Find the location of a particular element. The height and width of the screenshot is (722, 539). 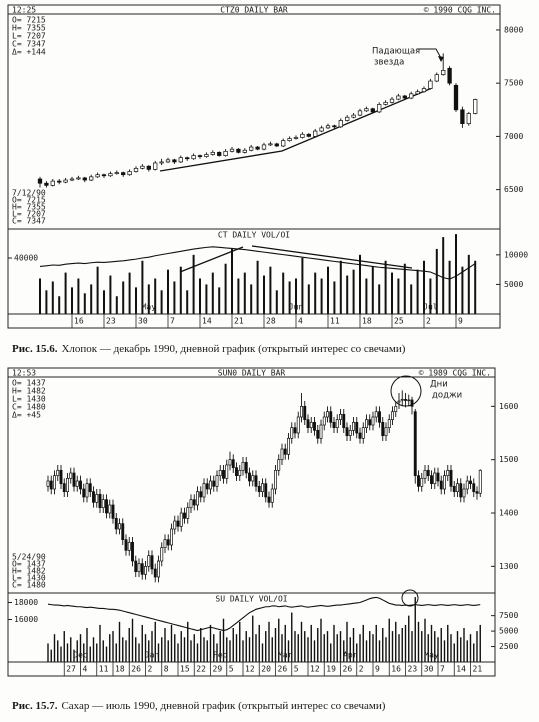

x-tick-label: 18 is located at coordinates (367, 321).